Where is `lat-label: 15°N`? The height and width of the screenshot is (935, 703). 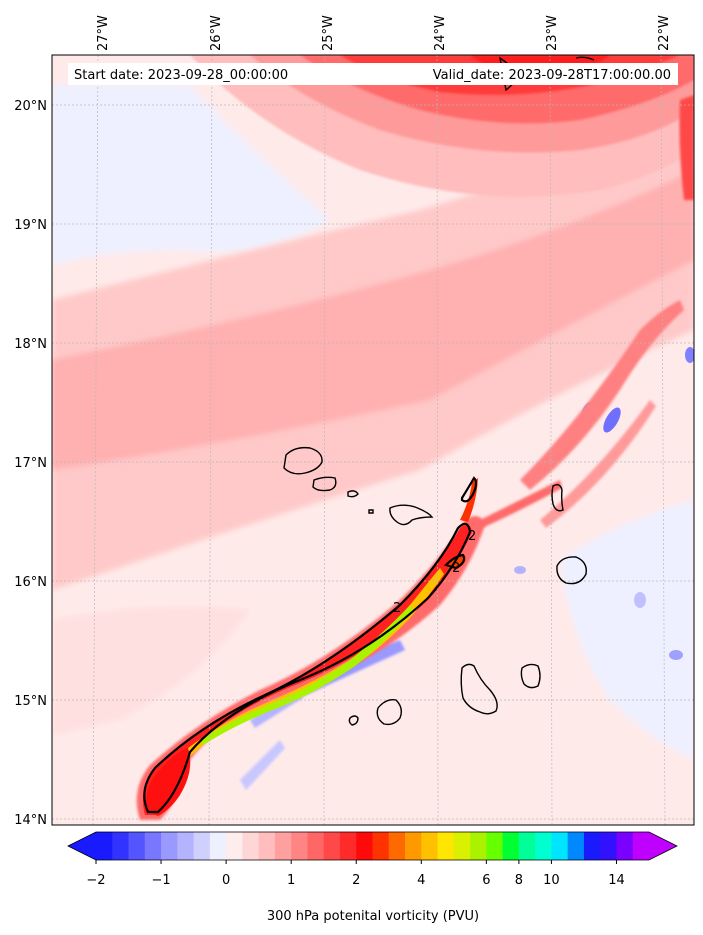 lat-label: 15°N is located at coordinates (30, 701).